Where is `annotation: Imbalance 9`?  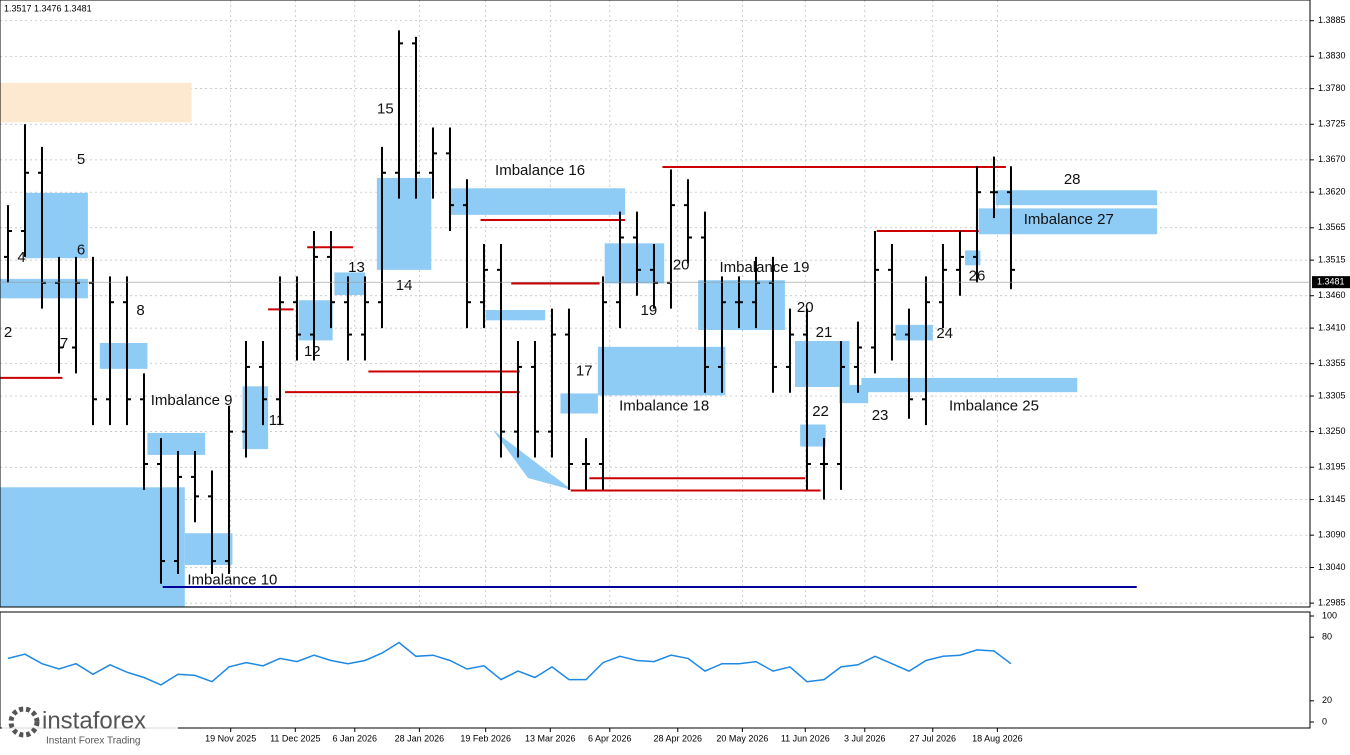
annotation: Imbalance 9 is located at coordinates (192, 400).